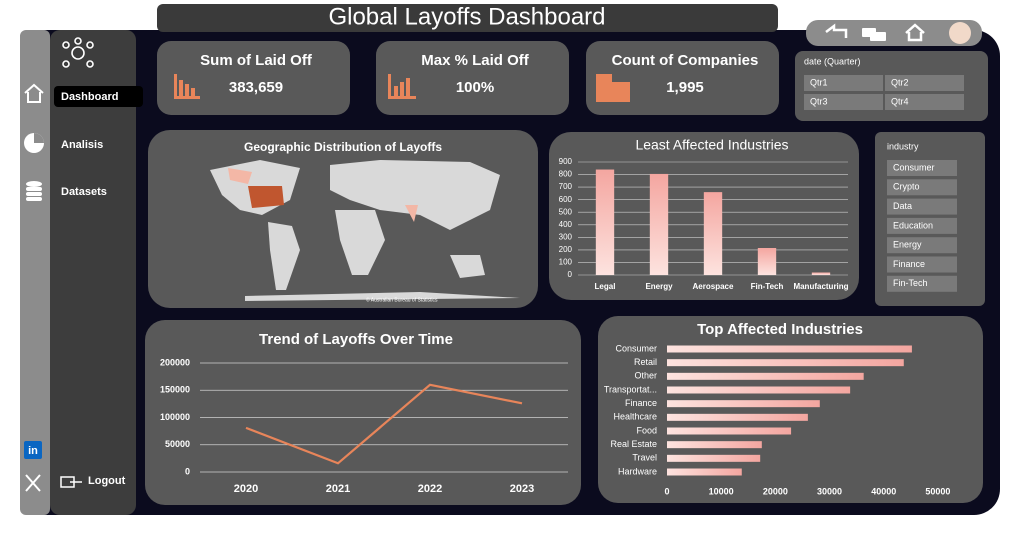 This screenshot has width=1024, height=538. Describe the element at coordinates (34, 93) in the screenshot. I see `home-icon` at that location.